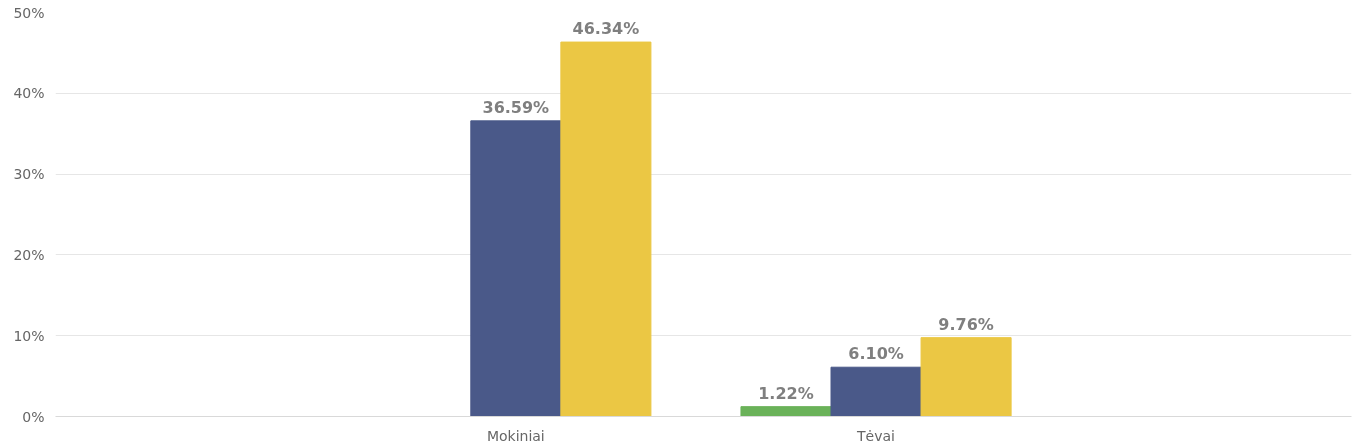  What do you see at coordinates (966, 324) in the screenshot?
I see `data-label: 9.76%` at bounding box center [966, 324].